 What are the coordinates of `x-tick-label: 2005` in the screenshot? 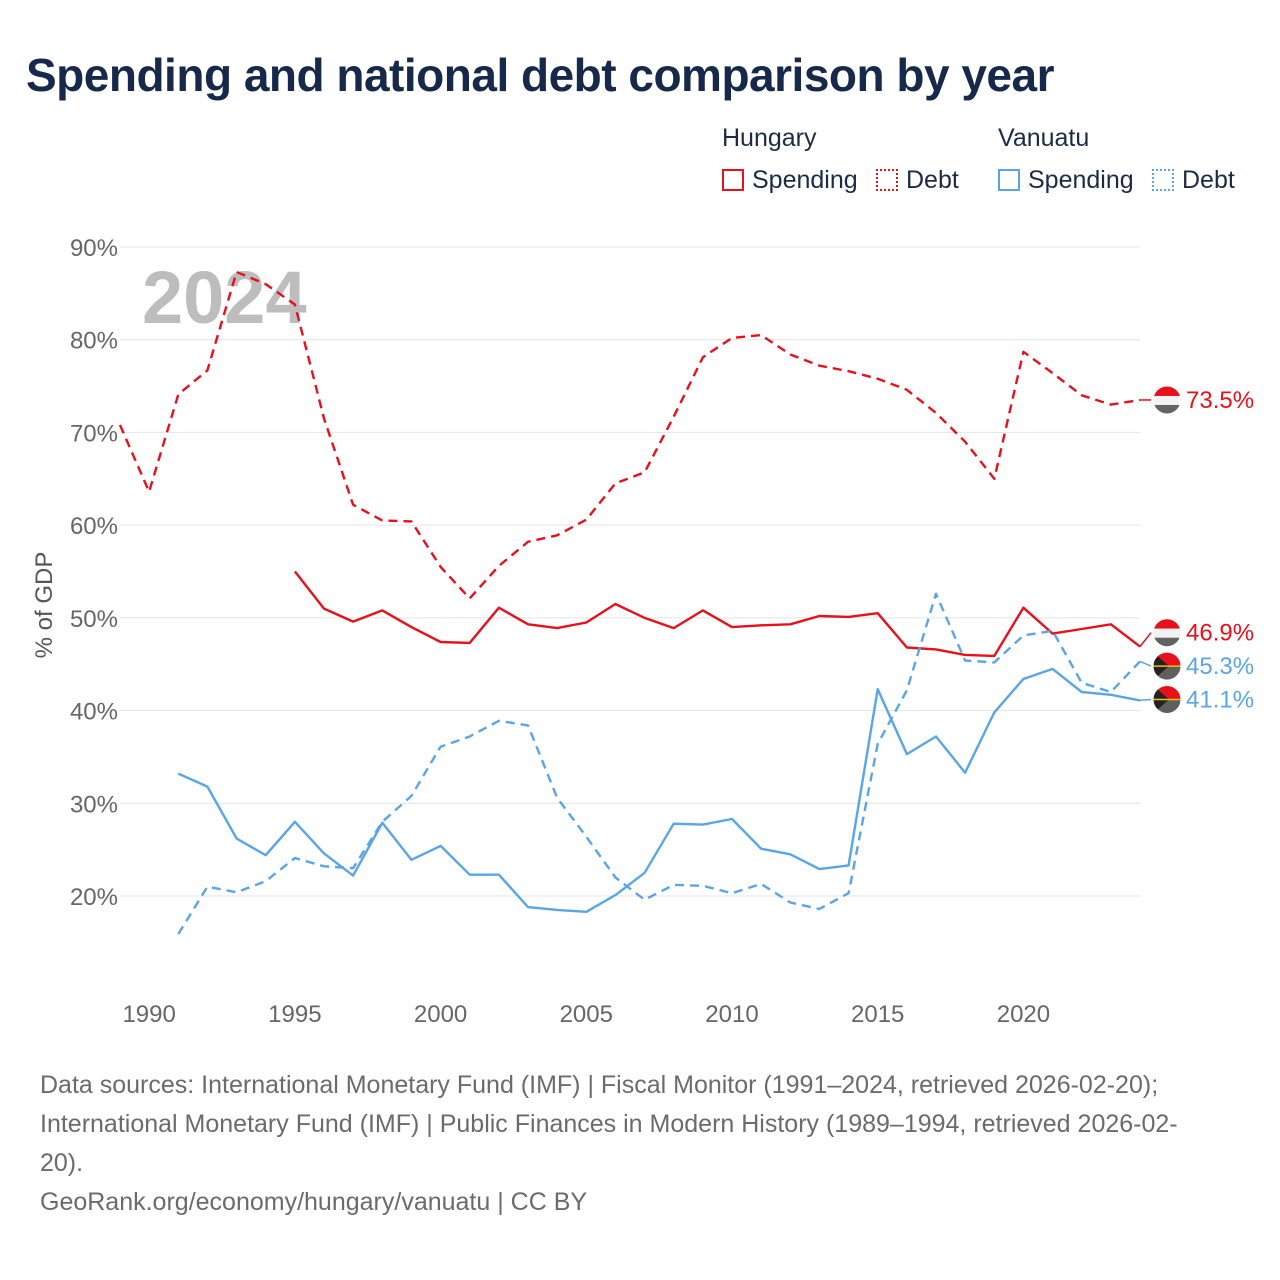 It's located at (586, 1014).